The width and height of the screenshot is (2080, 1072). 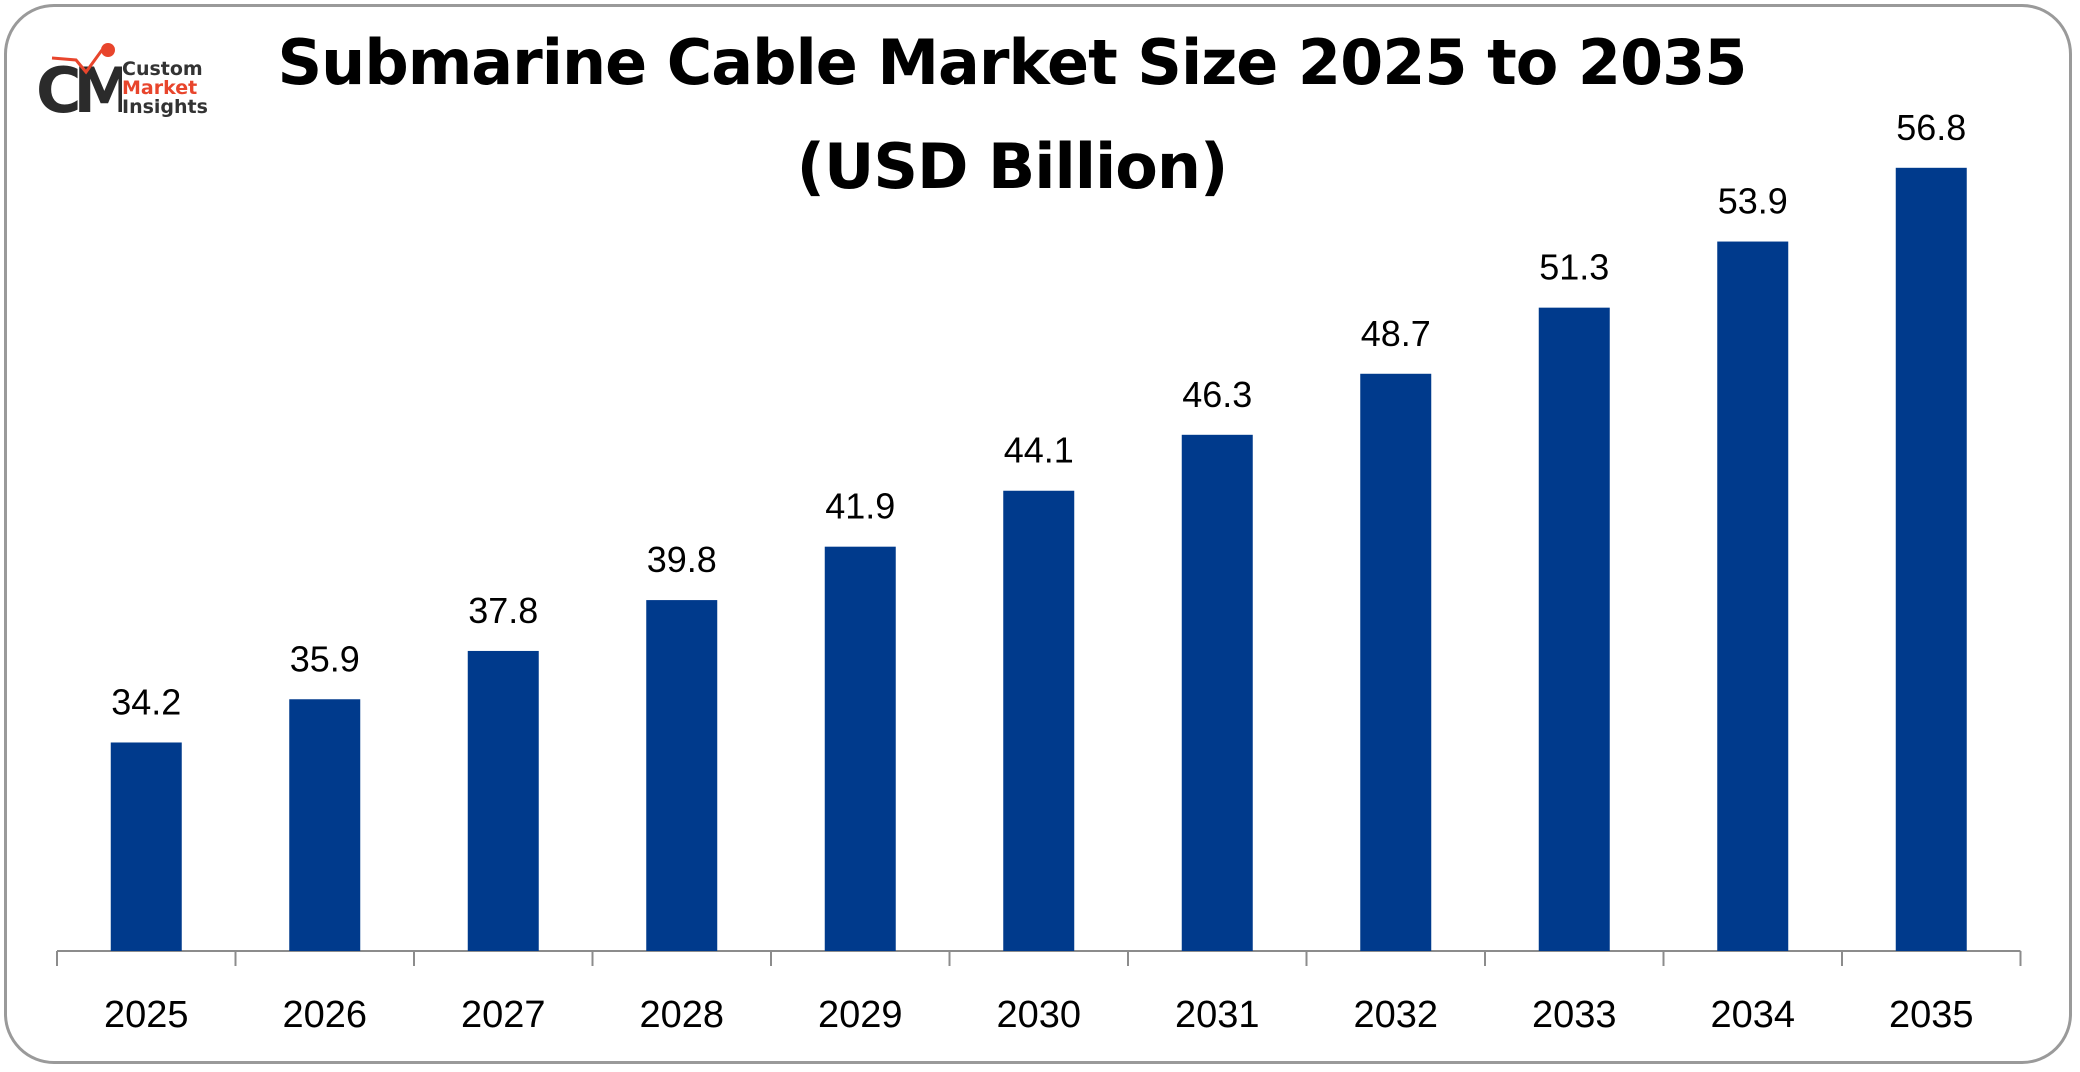 I want to click on x-tick-label-2030: 2030, so click(x=1038, y=1015).